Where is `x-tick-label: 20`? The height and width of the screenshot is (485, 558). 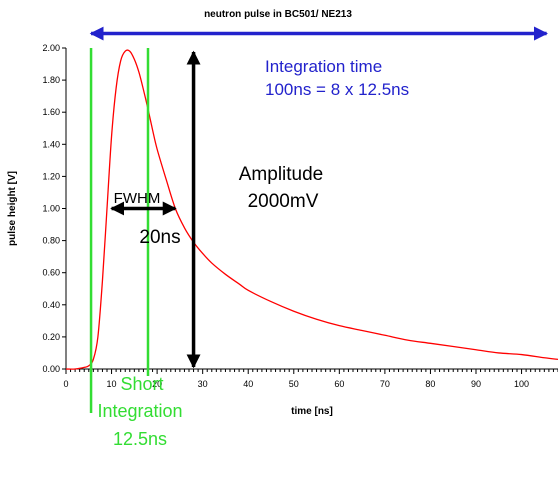 x-tick-label: 20 is located at coordinates (157, 384).